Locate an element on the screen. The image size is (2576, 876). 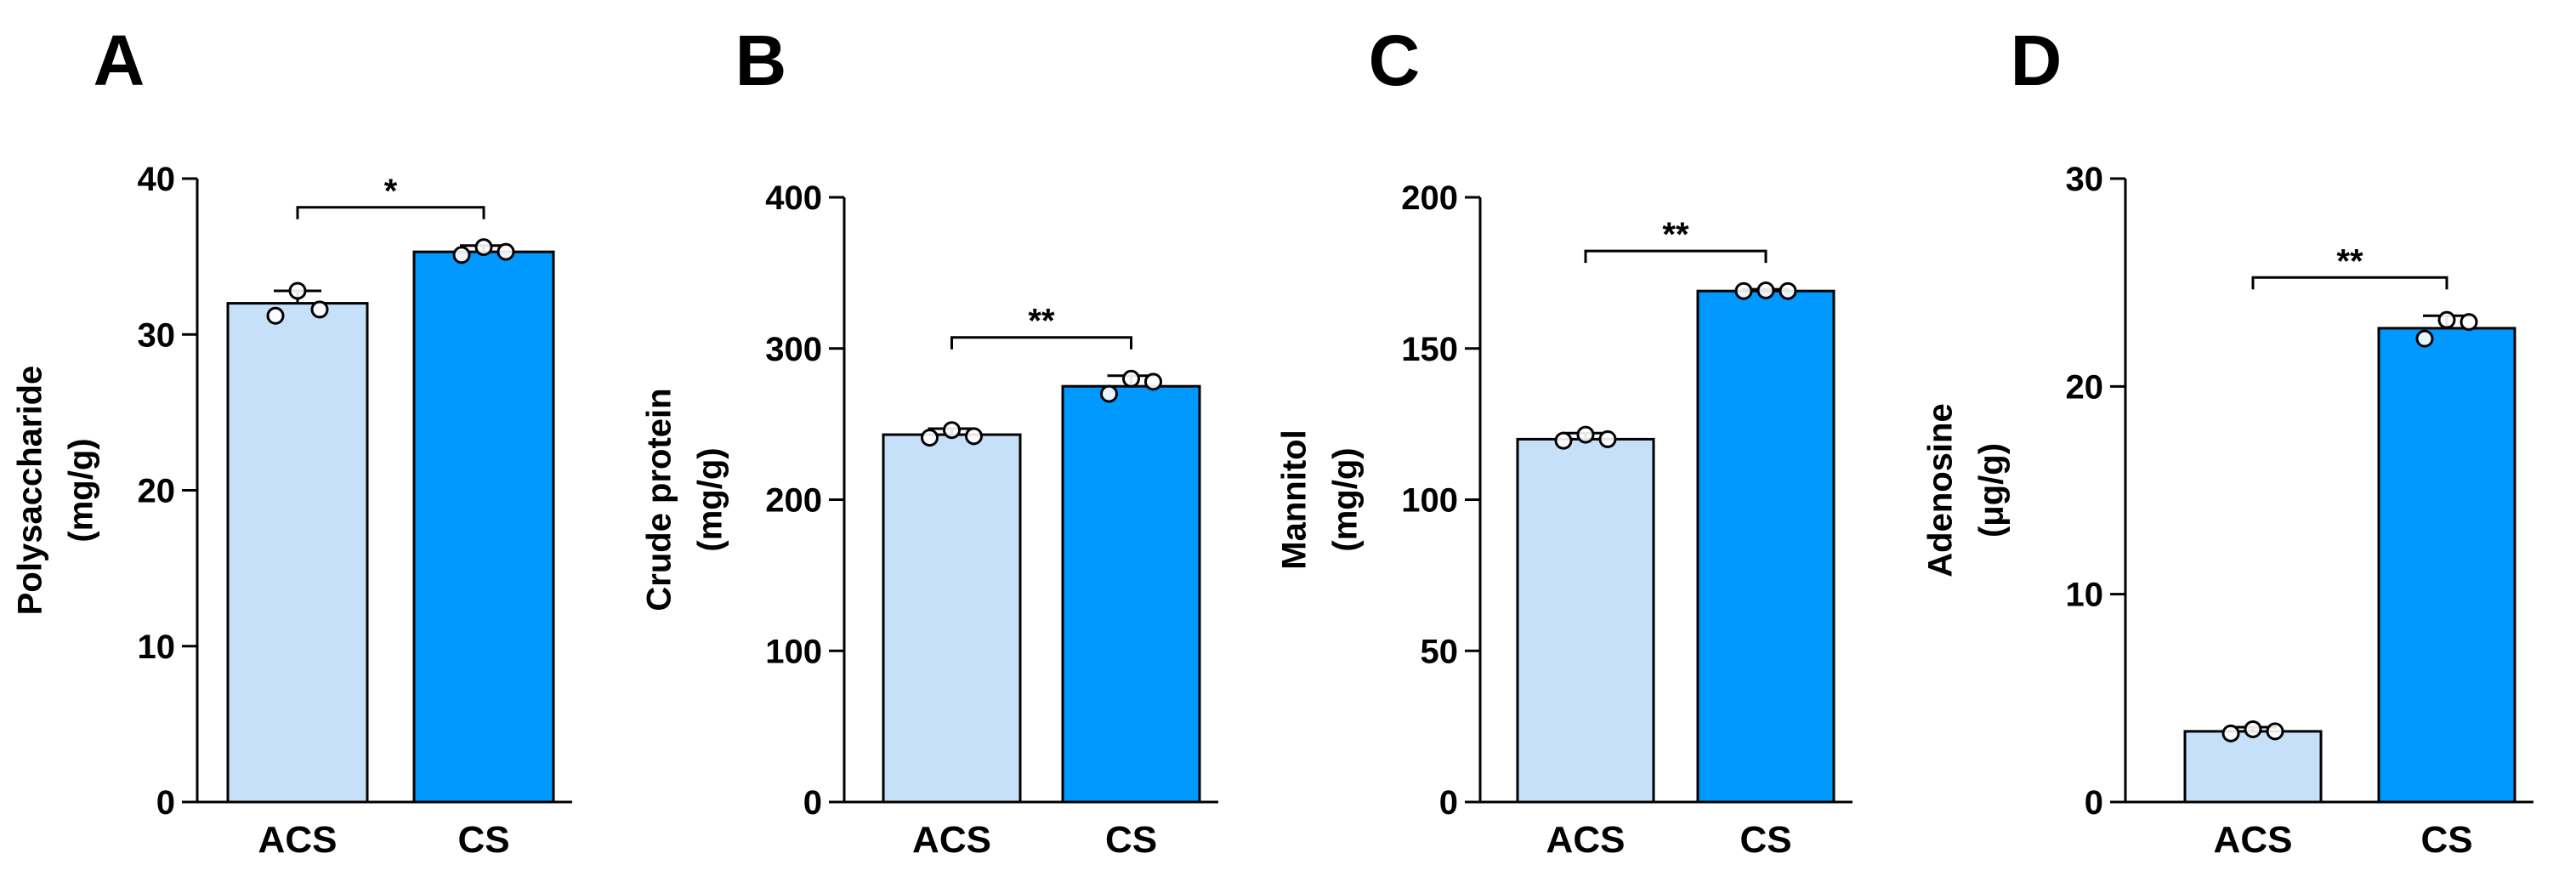
y-tick-label-c-200: 200 is located at coordinates (1430, 198).